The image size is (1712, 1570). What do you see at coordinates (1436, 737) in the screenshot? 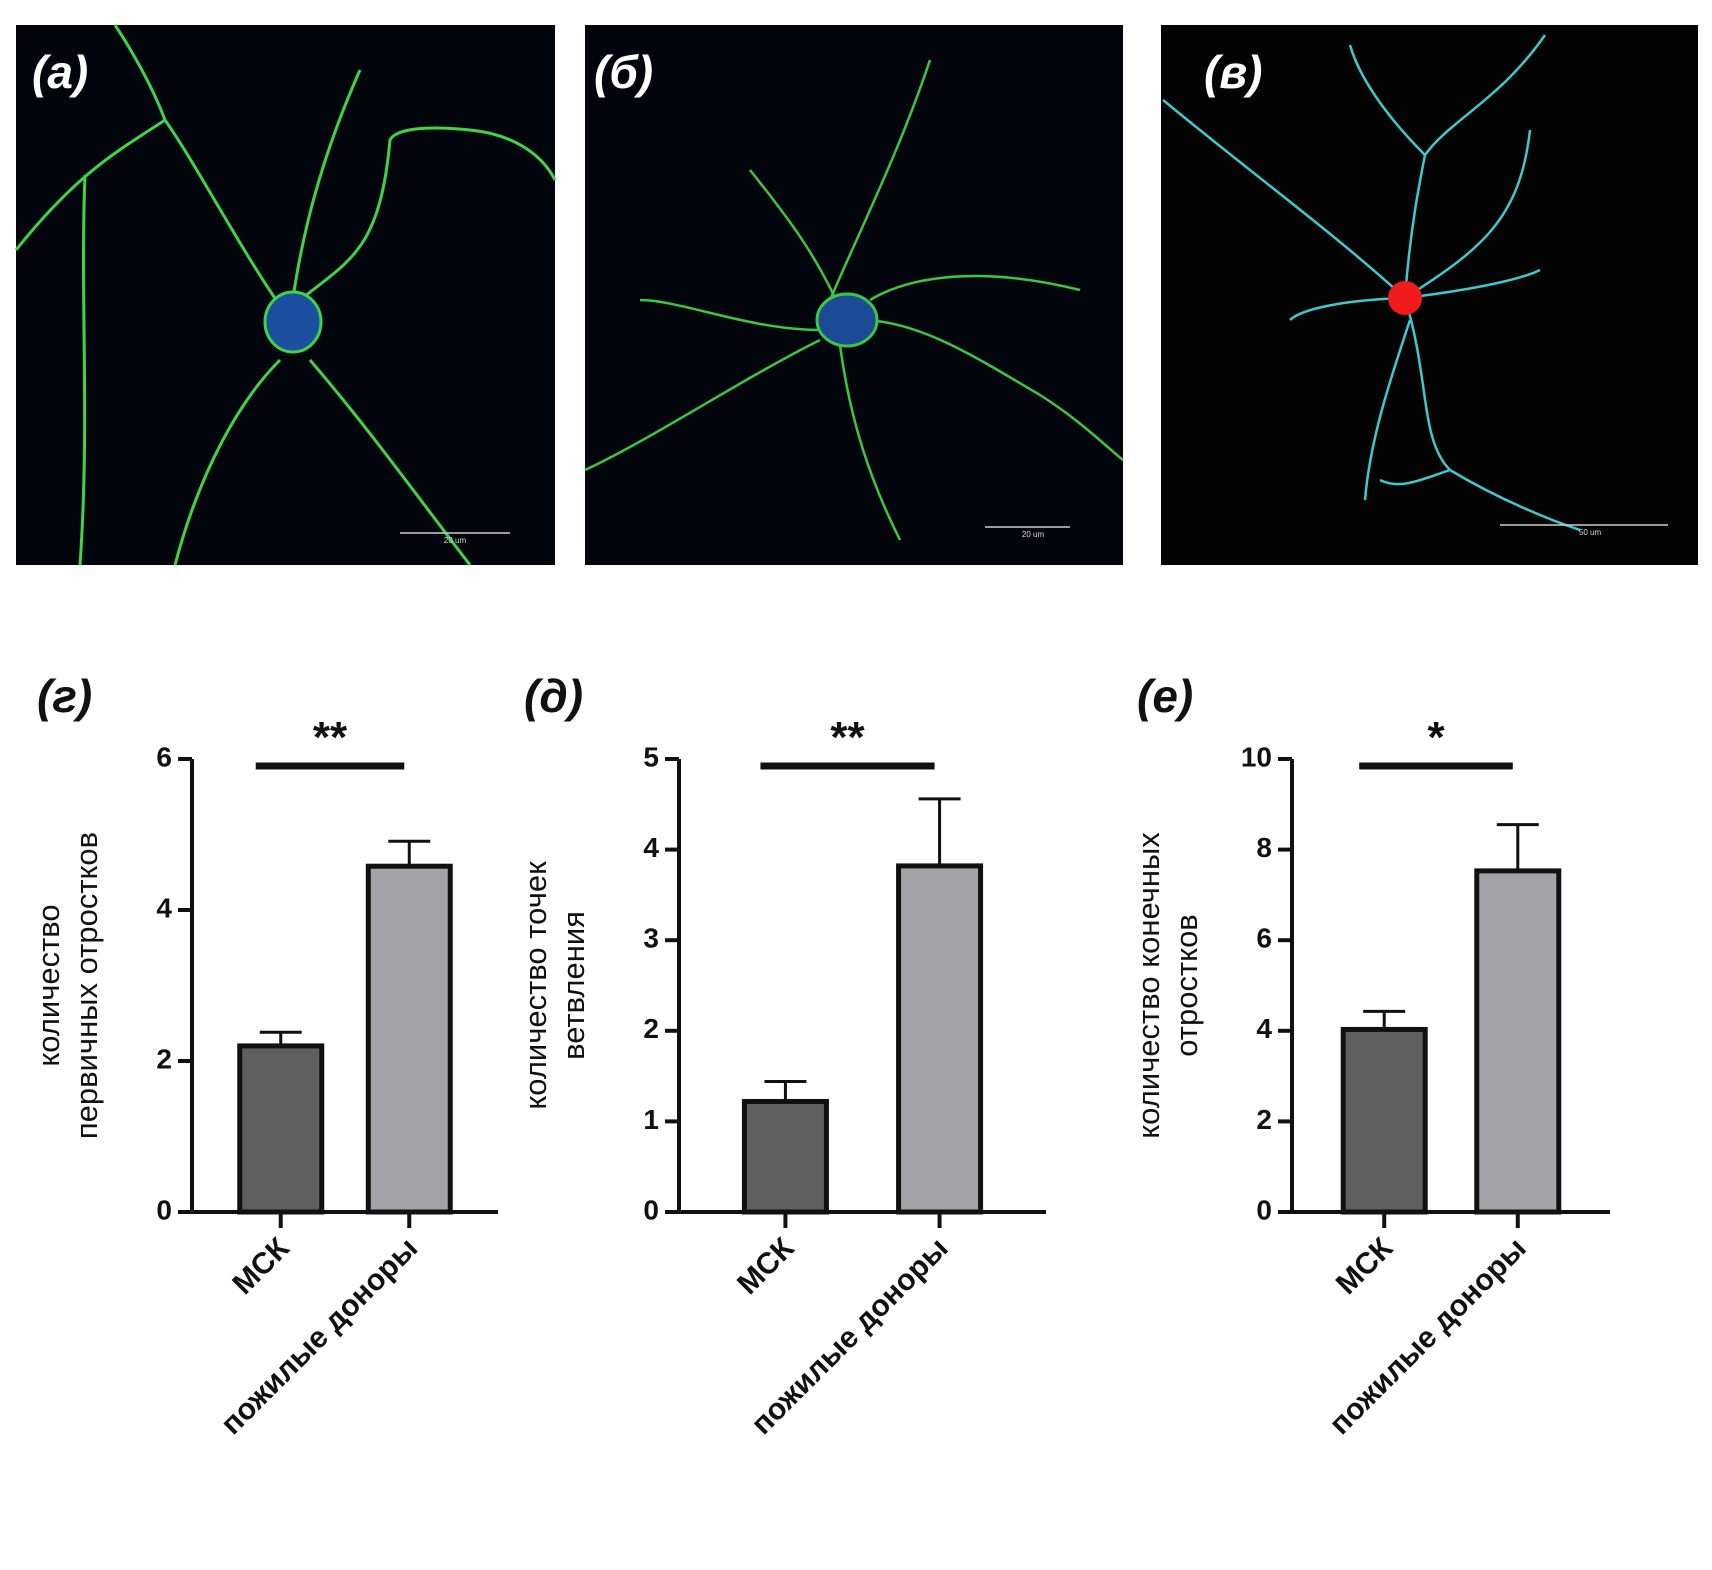
I see `significance-label: *` at bounding box center [1436, 737].